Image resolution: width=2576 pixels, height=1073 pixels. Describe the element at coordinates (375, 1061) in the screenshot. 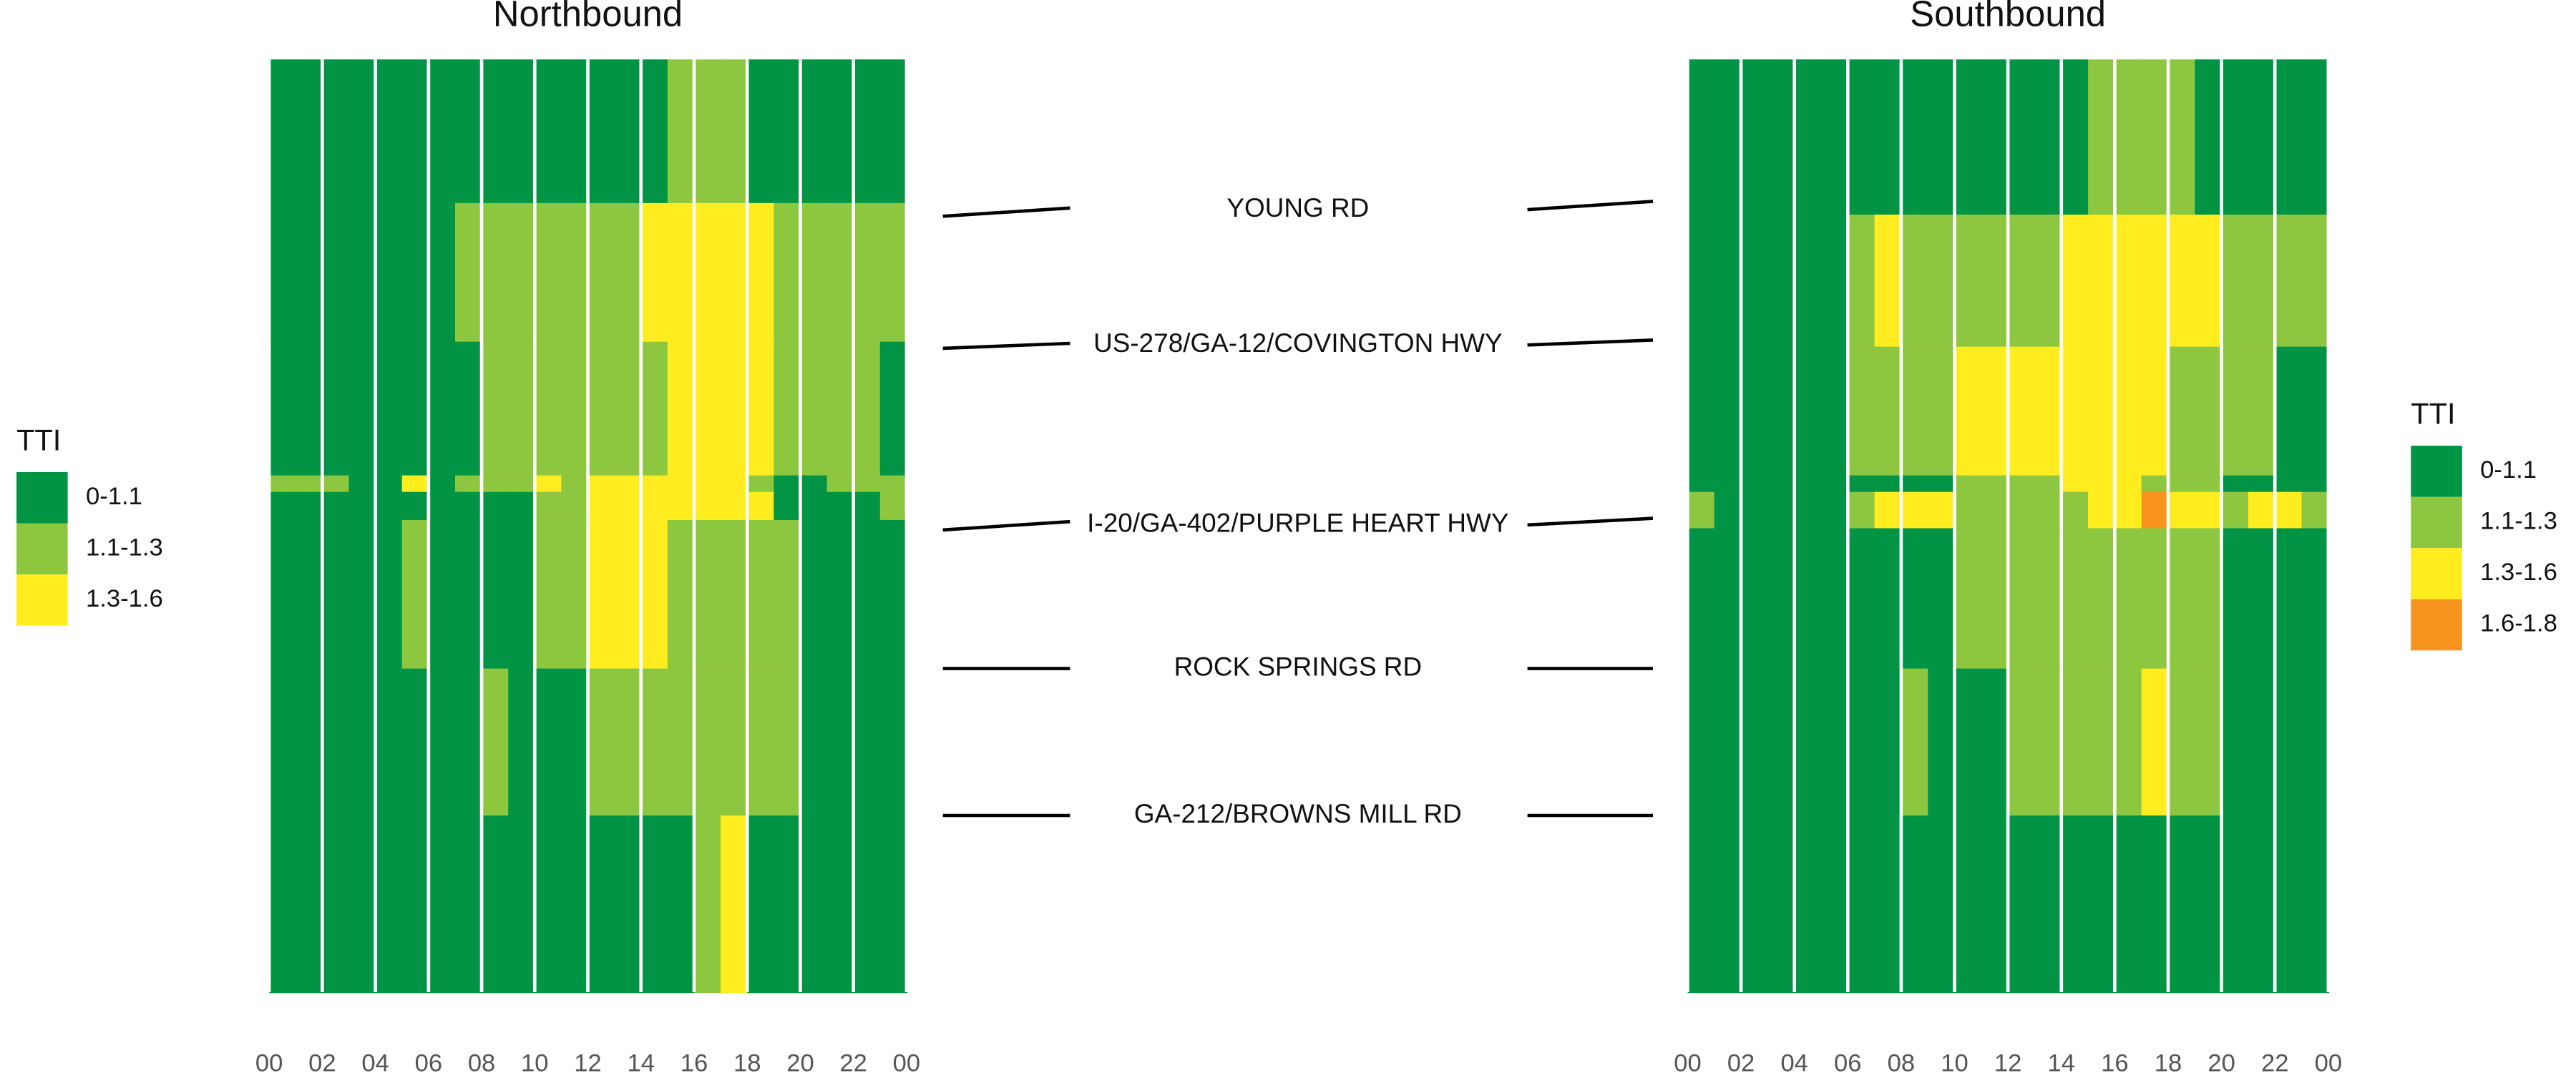

I see `x-tick-label: 04` at that location.